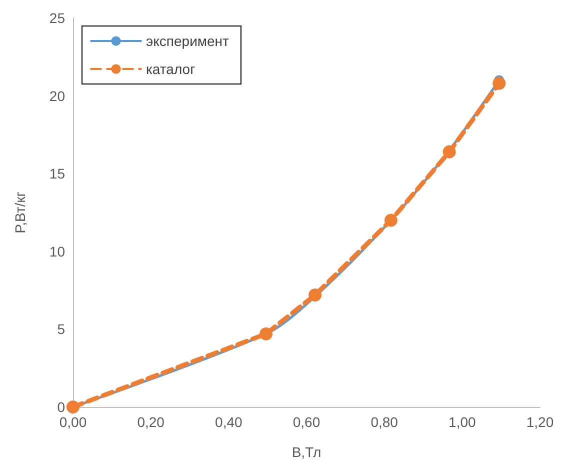 The image size is (562, 474). I want to click on x-tick-label: 0,60, so click(306, 422).